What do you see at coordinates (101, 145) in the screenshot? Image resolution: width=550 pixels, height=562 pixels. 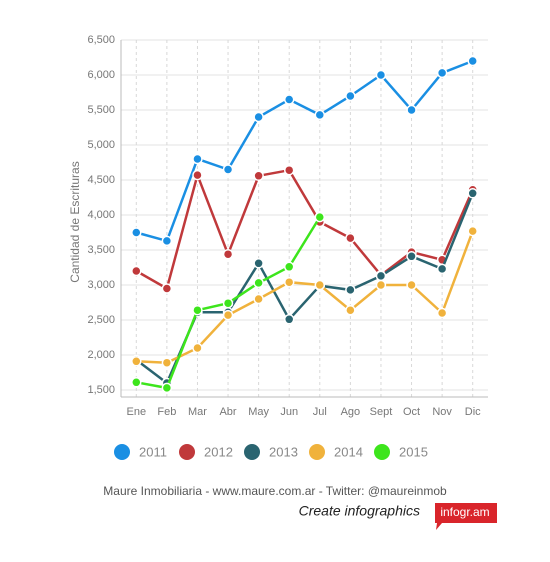 I see `y-tick-label: 5,000` at bounding box center [101, 145].